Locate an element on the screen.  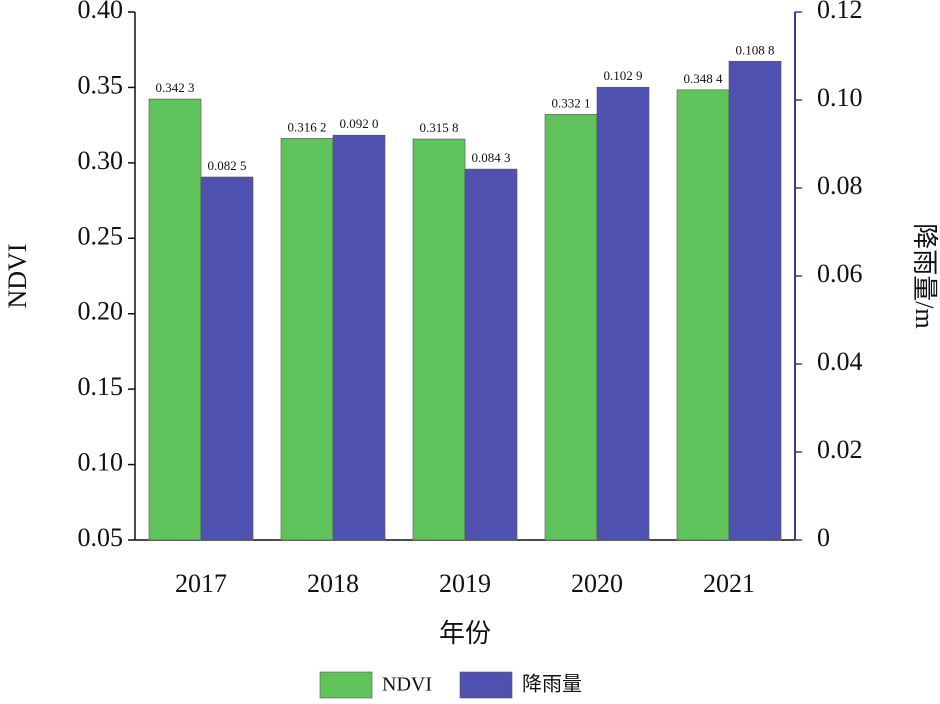
y-tick-label: 0.05 is located at coordinates (101, 537).